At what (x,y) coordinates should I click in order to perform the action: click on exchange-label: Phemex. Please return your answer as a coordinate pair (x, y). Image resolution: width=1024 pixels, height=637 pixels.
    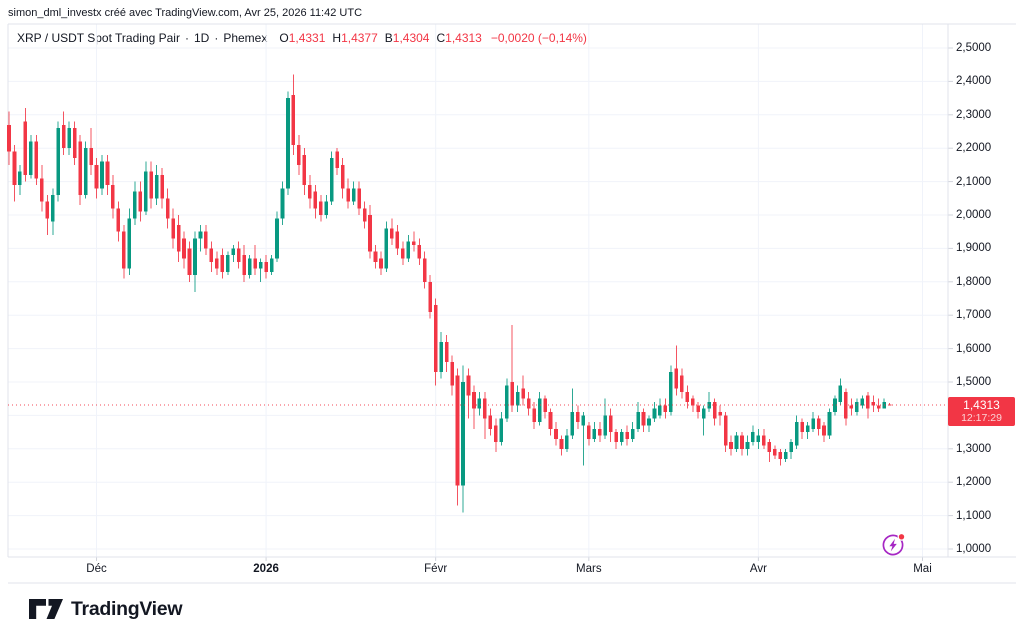
    Looking at the image, I should click on (245, 38).